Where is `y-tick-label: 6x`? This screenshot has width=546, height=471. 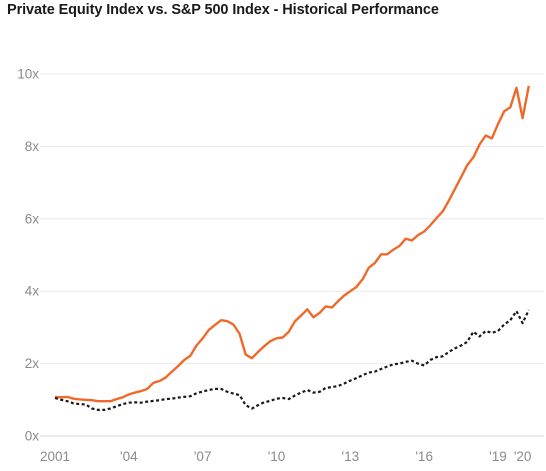 y-tick-label: 6x is located at coordinates (32, 218).